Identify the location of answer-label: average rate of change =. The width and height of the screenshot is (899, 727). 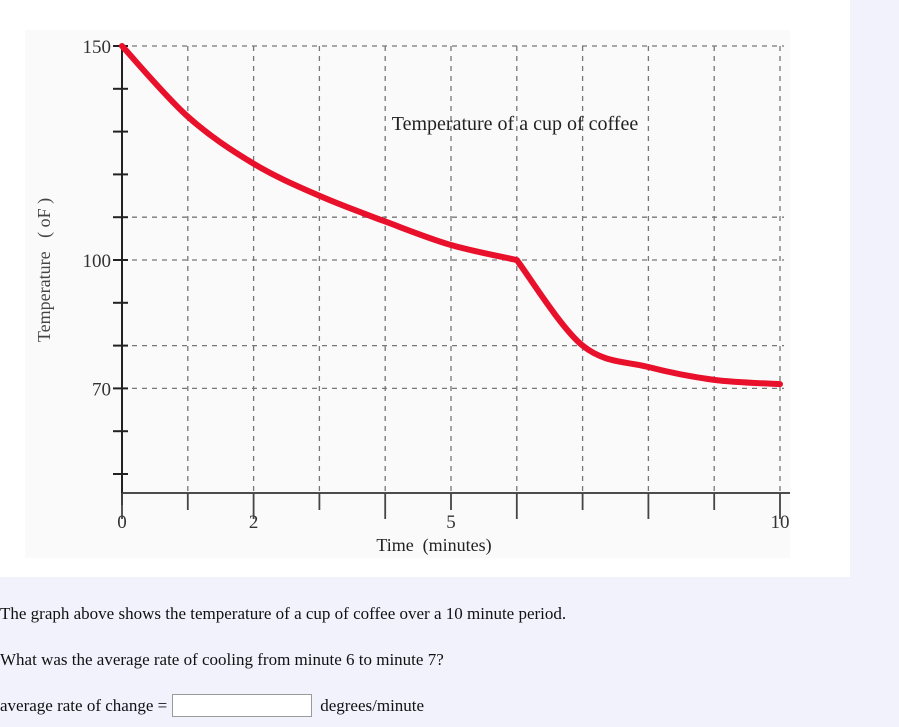
(84, 705).